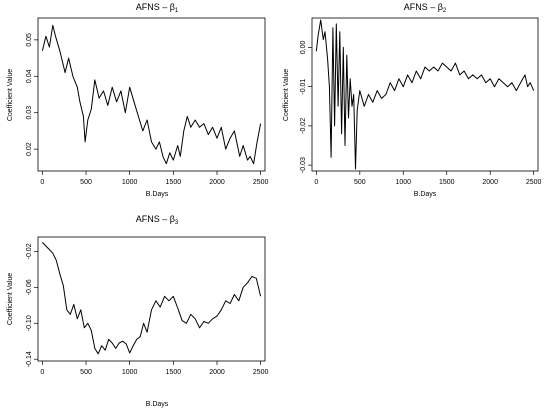 This screenshot has width=550, height=417. I want to click on chart-title: AFNS – β2, so click(425, 8).